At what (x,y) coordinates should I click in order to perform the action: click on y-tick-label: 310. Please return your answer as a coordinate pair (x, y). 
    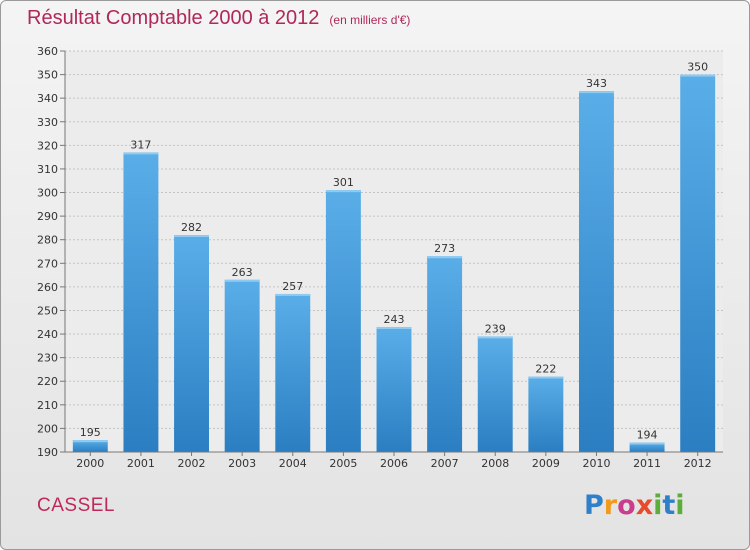
    Looking at the image, I should click on (47, 169).